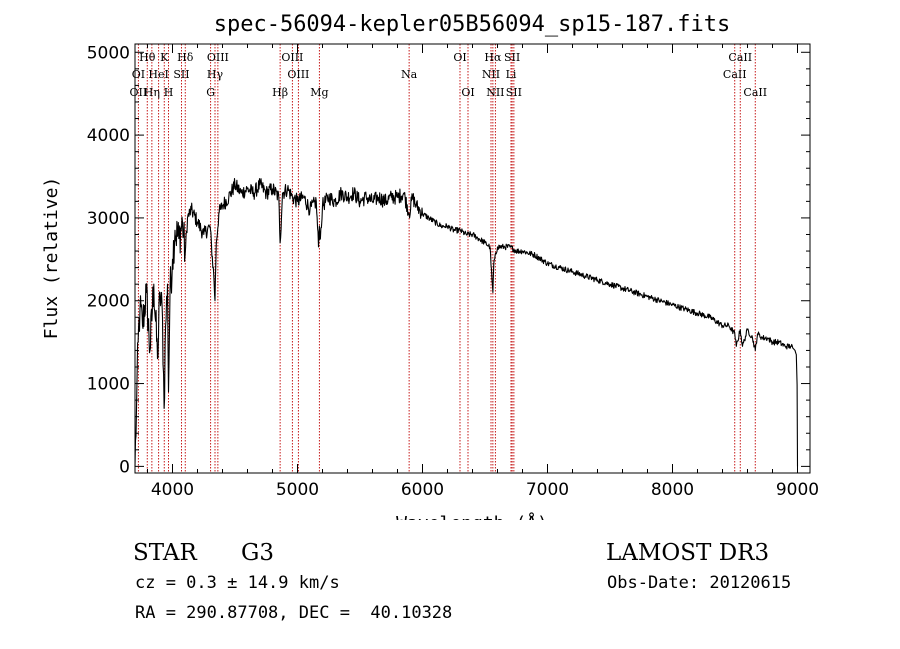 The width and height of the screenshot is (900, 649). I want to click on object-class: STAR, so click(165, 553).